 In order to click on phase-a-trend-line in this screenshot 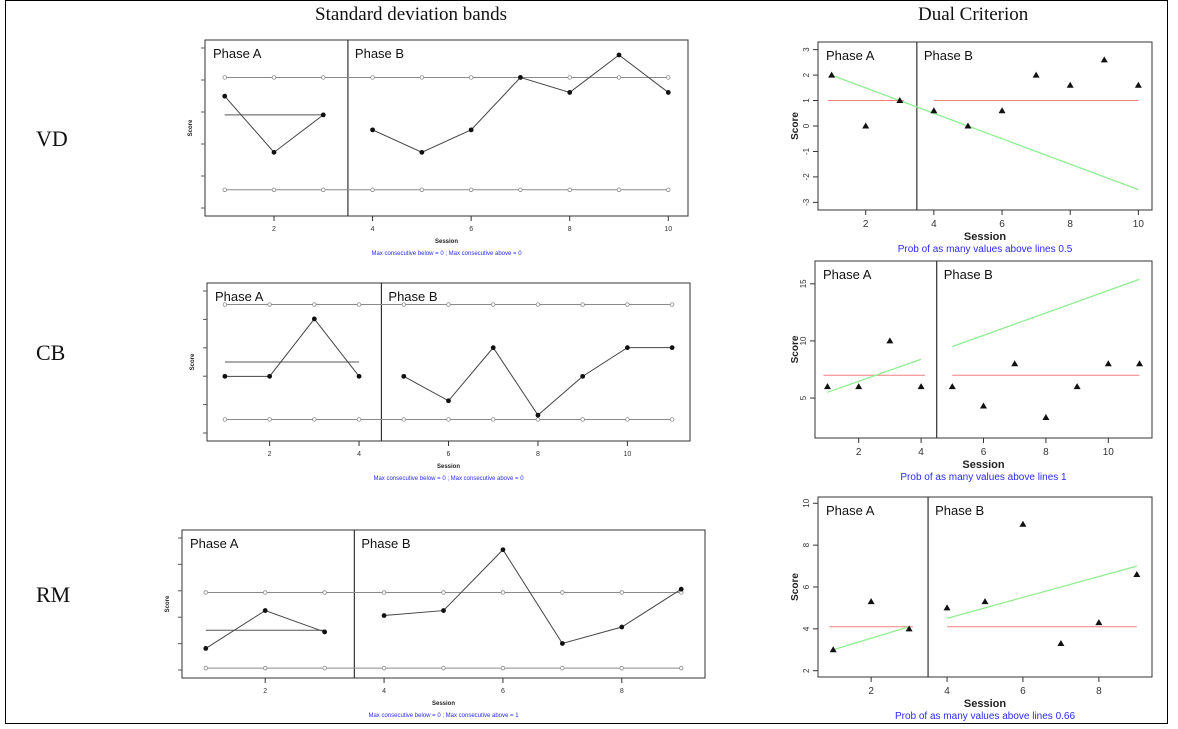, I will do `click(874, 375)`.